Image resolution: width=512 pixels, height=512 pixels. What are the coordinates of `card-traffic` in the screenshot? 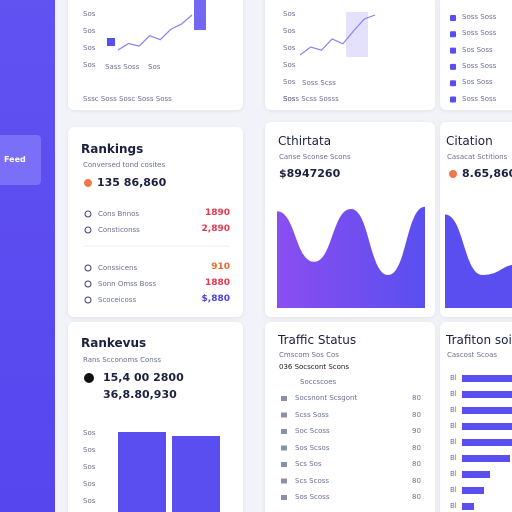 It's located at (350, 417).